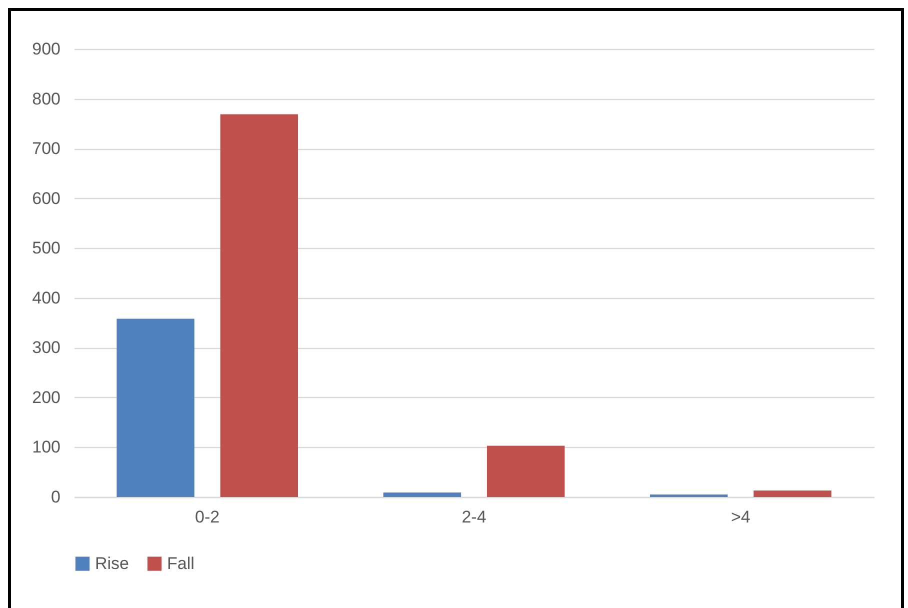 The height and width of the screenshot is (608, 908). I want to click on y-tick-label: 800, so click(46, 98).